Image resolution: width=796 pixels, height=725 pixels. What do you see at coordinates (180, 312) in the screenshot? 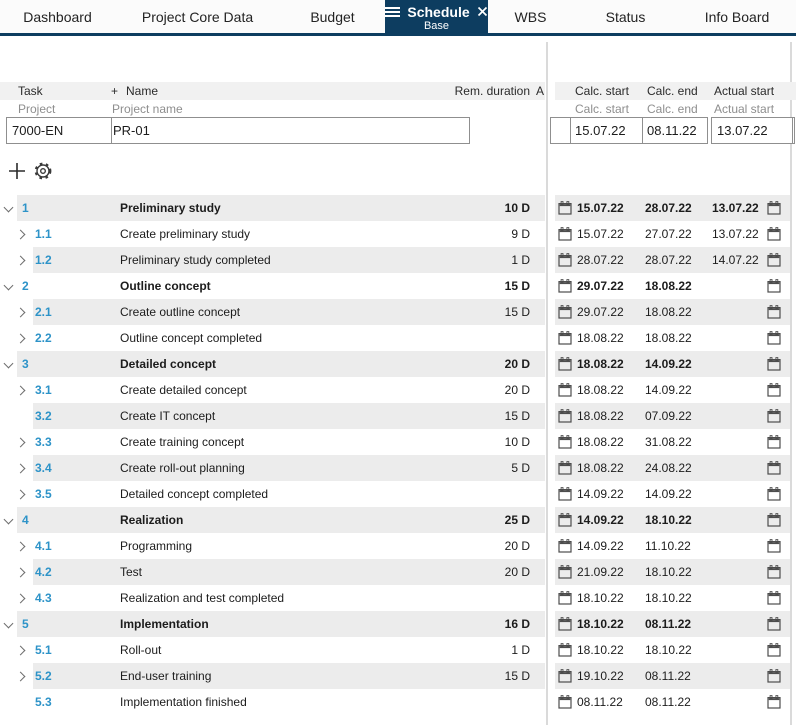
I see `task-name: Create outline concept` at bounding box center [180, 312].